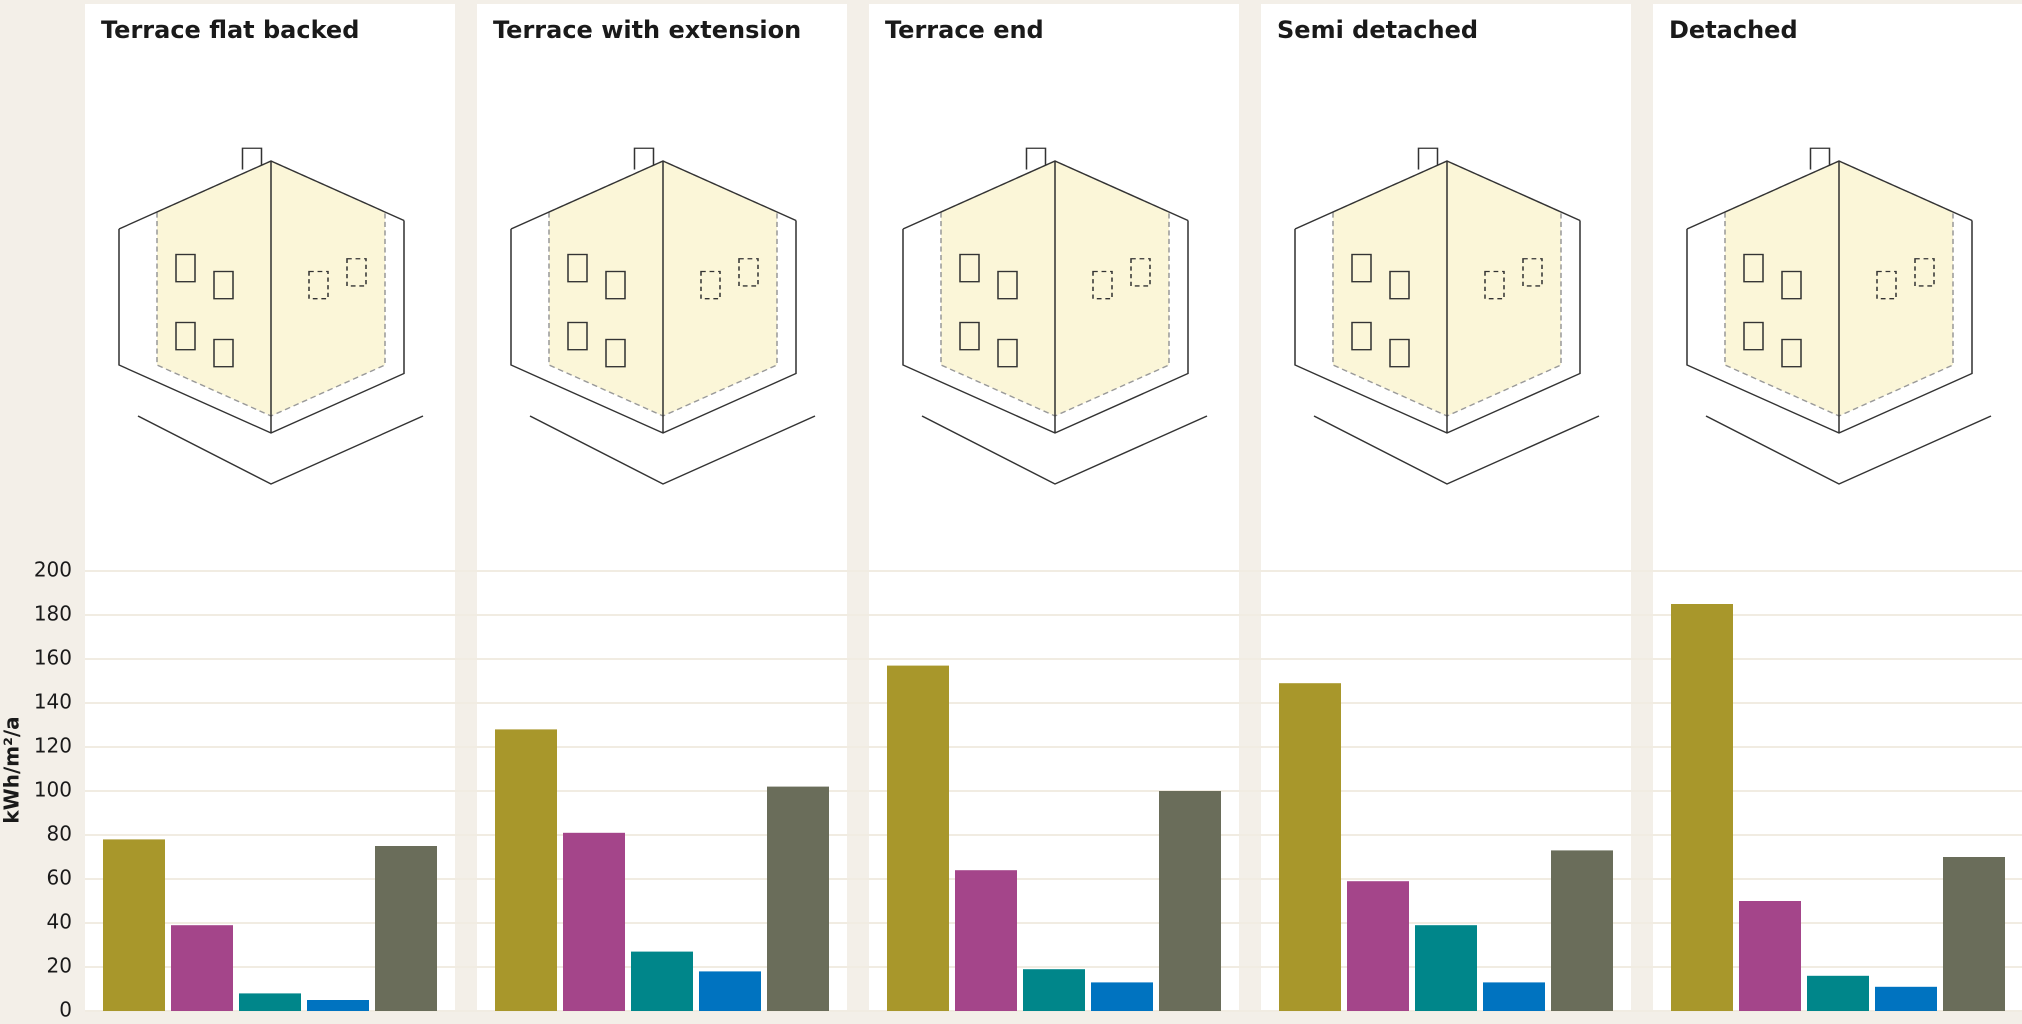 The image size is (2022, 1024). What do you see at coordinates (53, 658) in the screenshot?
I see `y-tick-label: 160` at bounding box center [53, 658].